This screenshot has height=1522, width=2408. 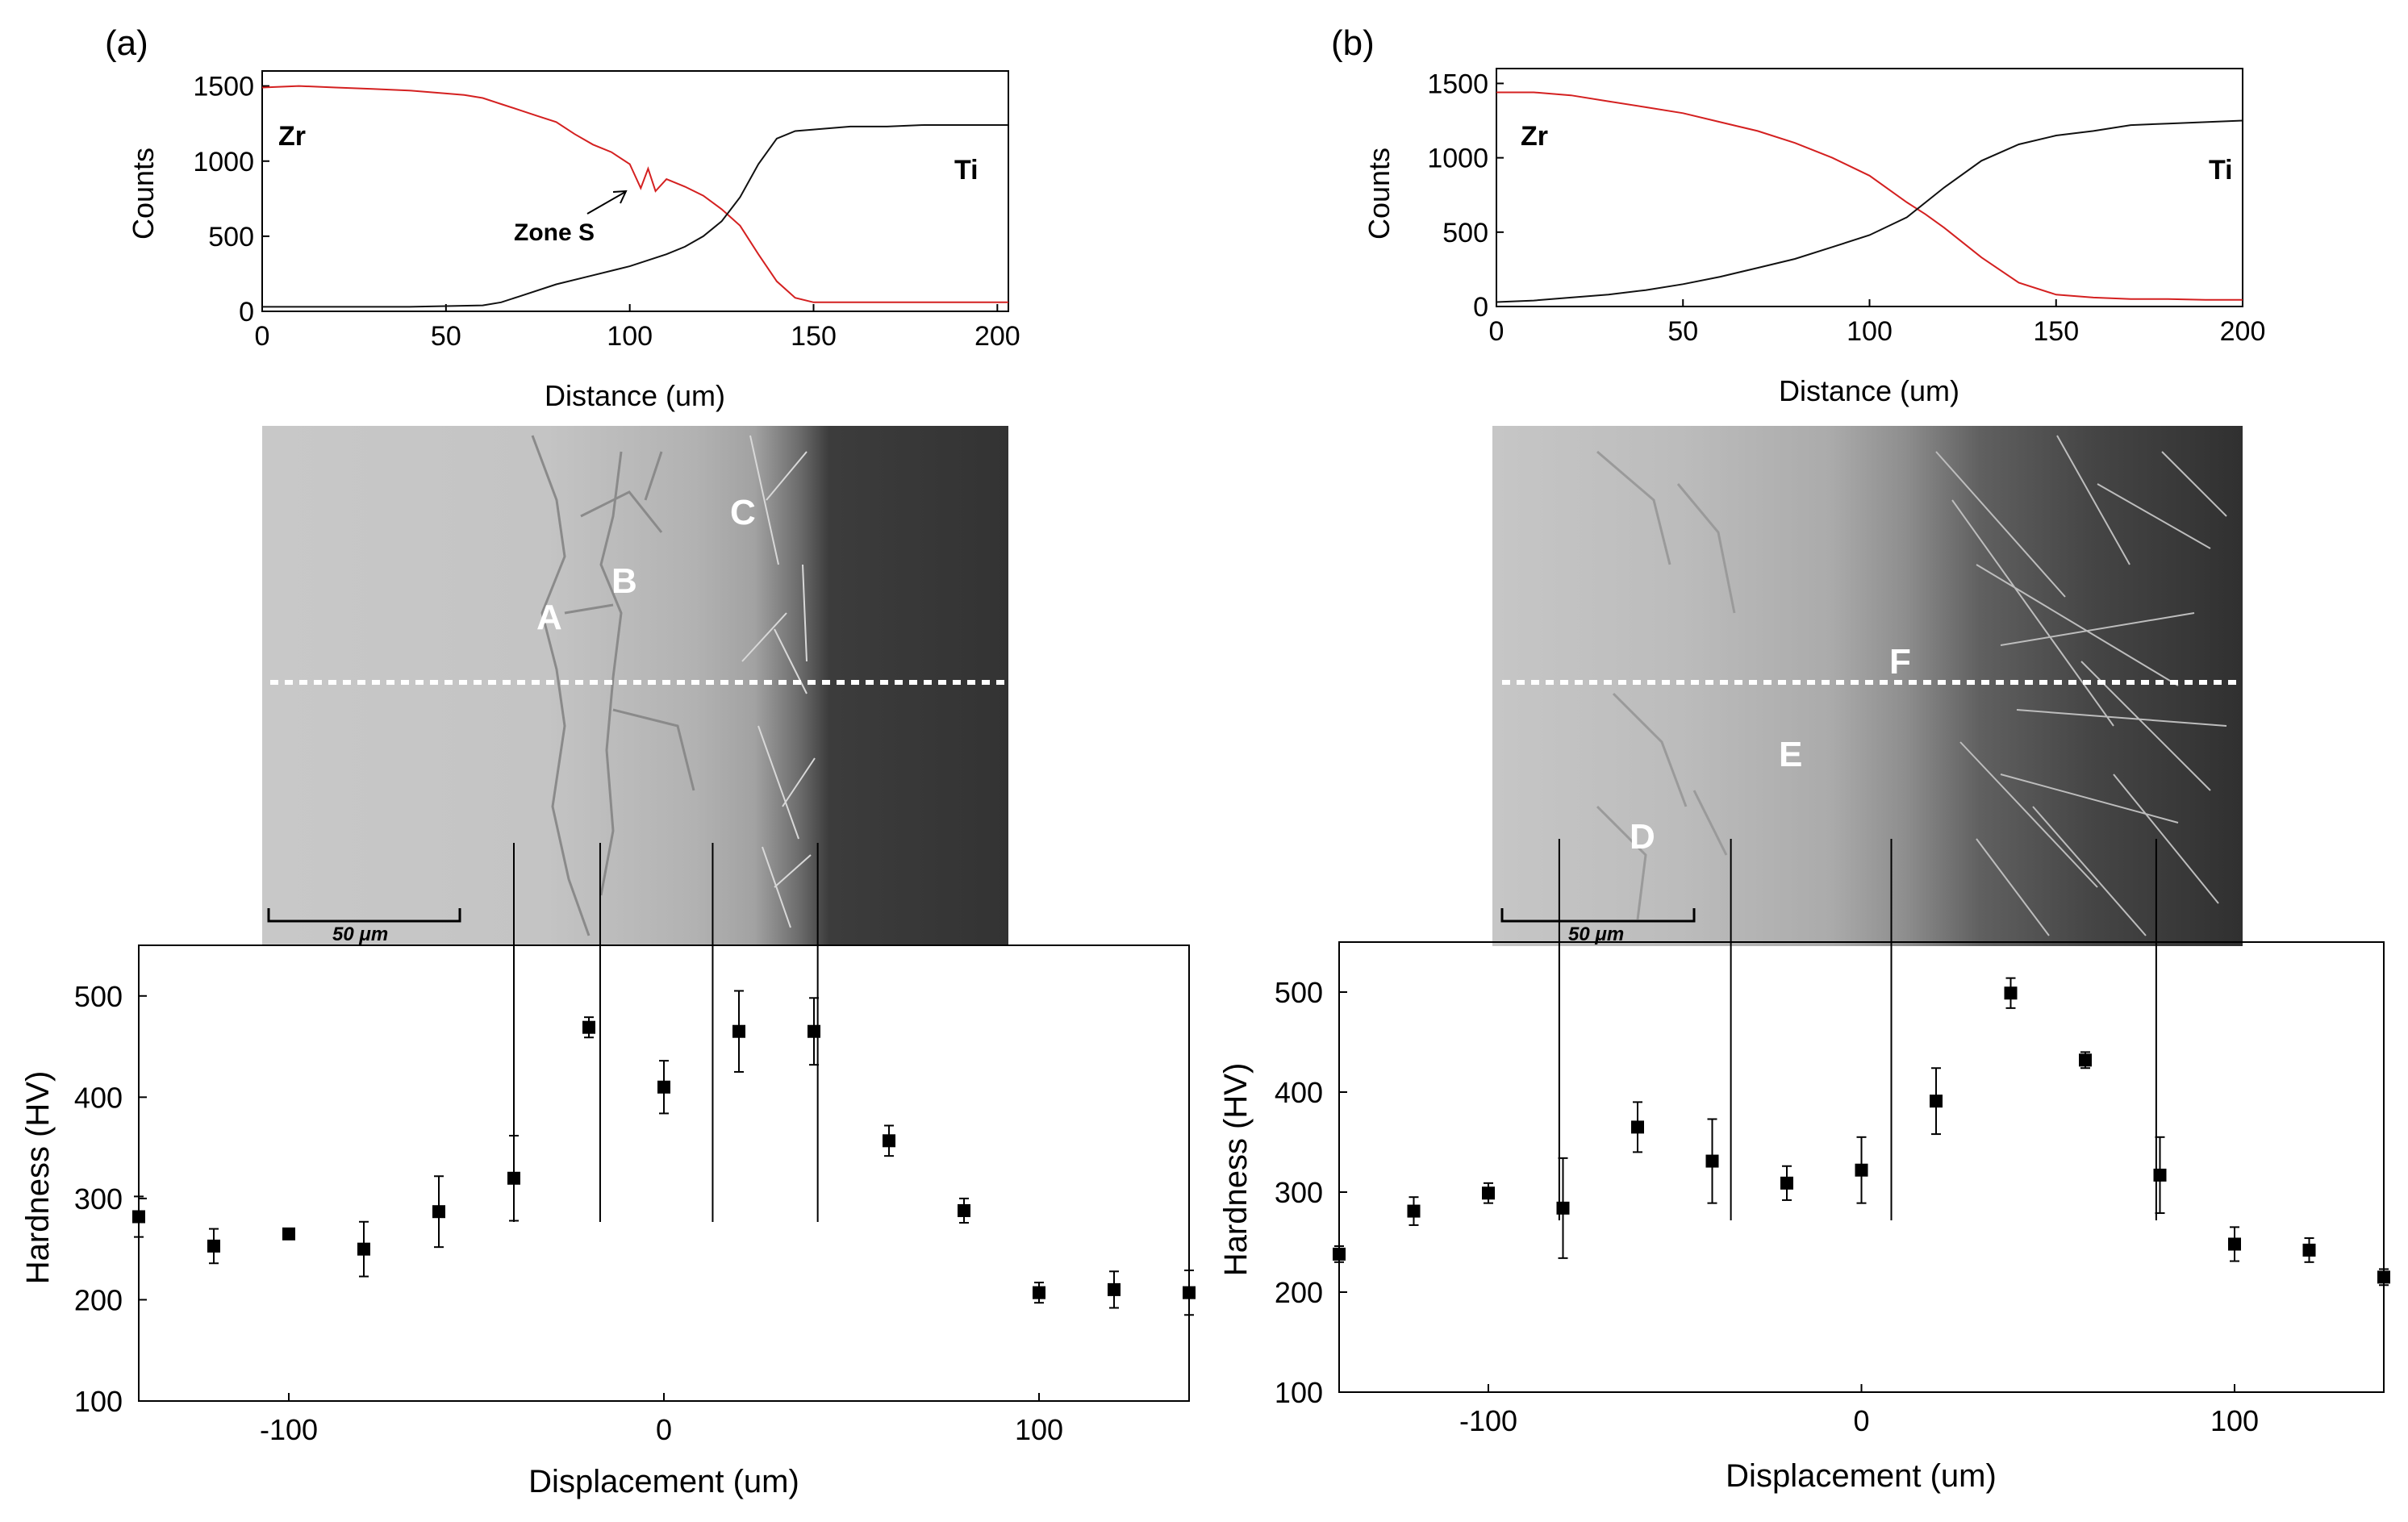 I want to click on zone-s-arrowhead, so click(x=620, y=197).